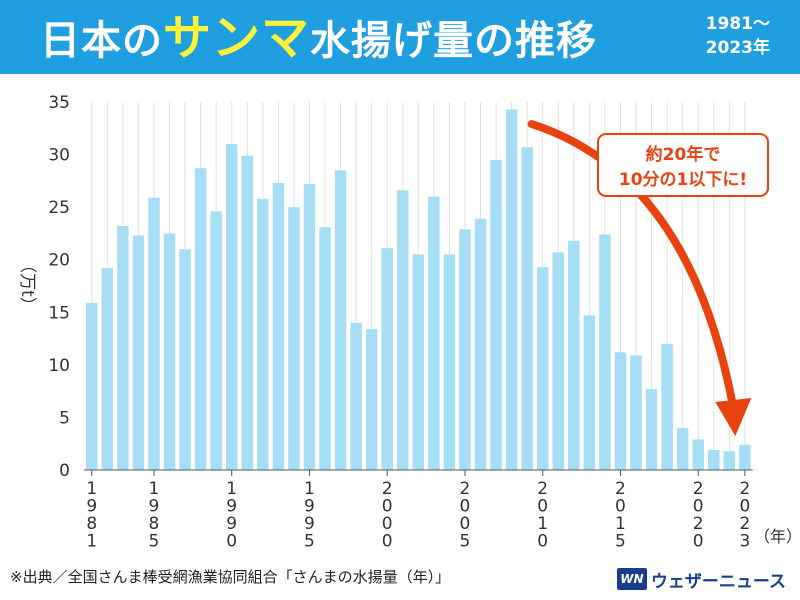 The image size is (800, 600). I want to click on bar-2016, so click(636, 412).